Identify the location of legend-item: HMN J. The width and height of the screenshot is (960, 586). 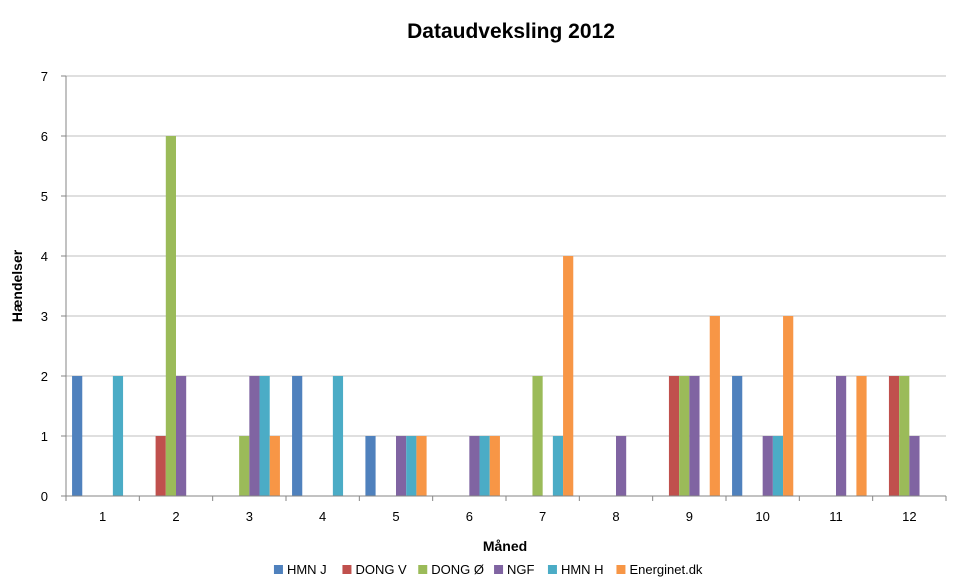
(300, 569).